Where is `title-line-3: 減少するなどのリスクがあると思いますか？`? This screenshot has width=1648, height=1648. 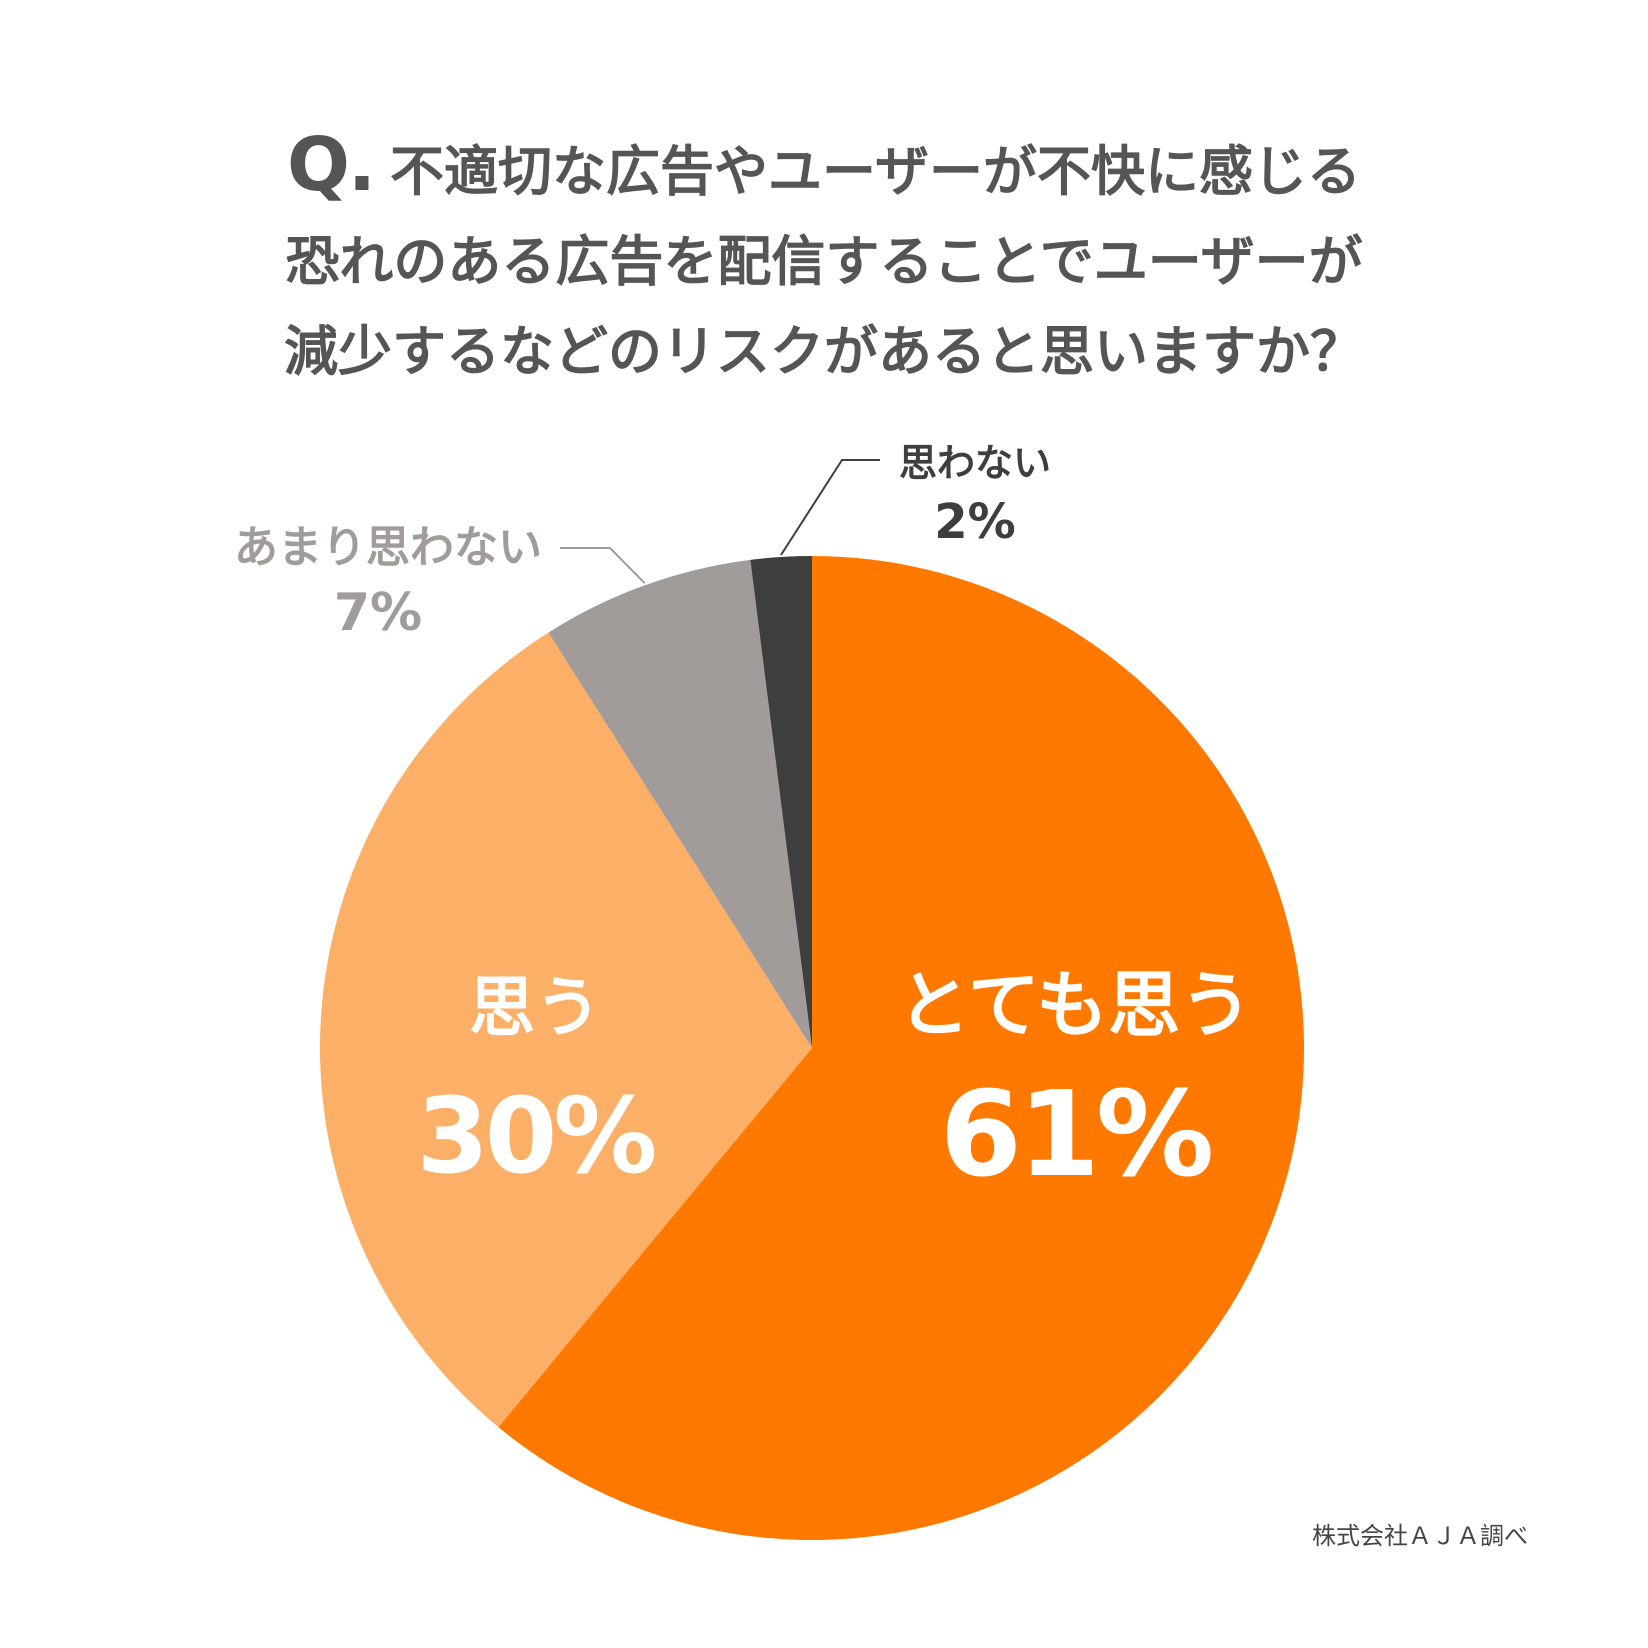 title-line-3: 減少するなどのリスクがあると思いますか？ is located at coordinates (824, 351).